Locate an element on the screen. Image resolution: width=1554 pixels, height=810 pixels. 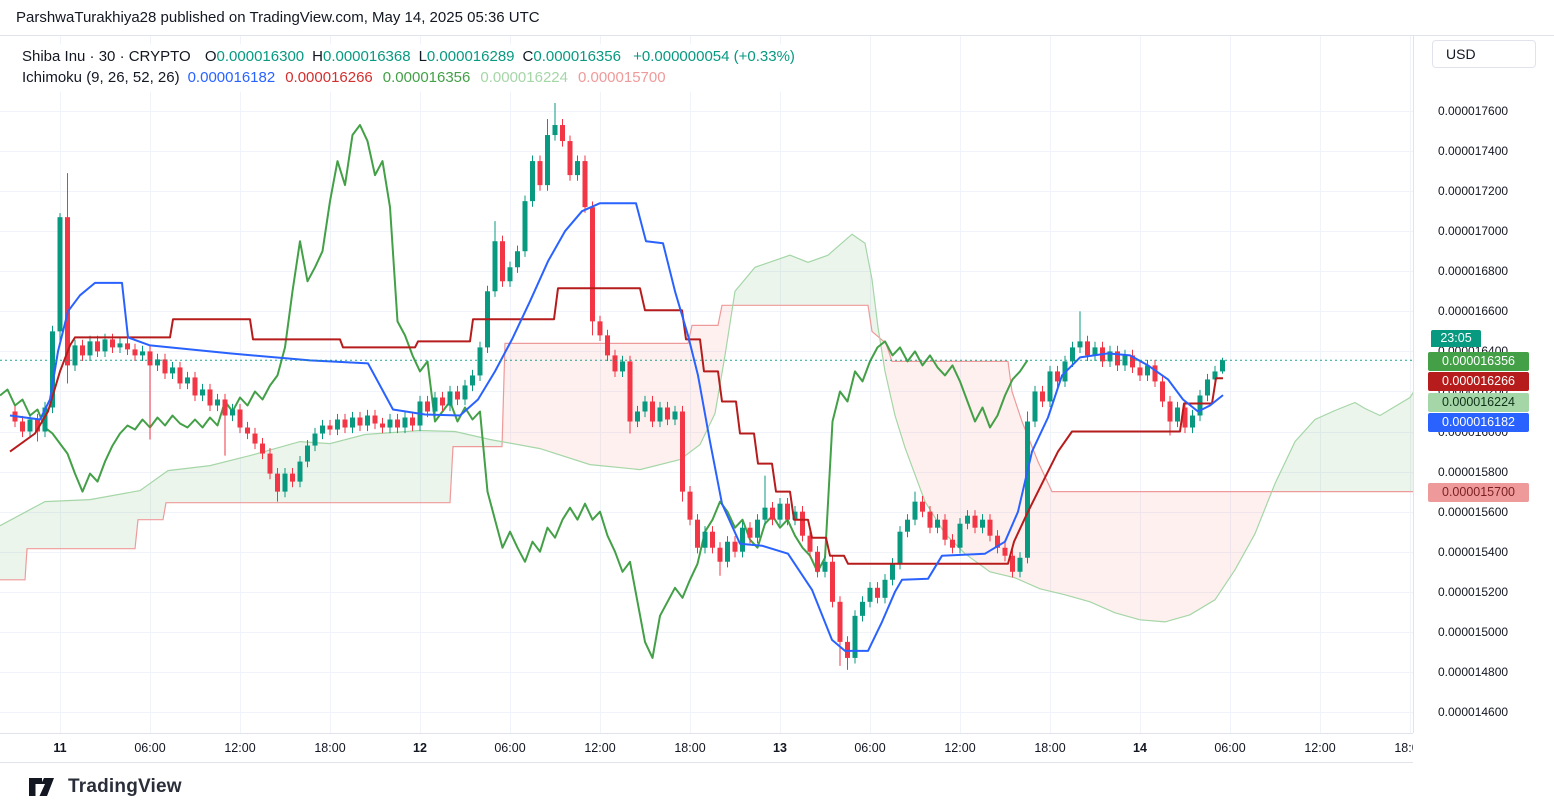
base-line-price-label: 0.000016266 is located at coordinates (1478, 381).